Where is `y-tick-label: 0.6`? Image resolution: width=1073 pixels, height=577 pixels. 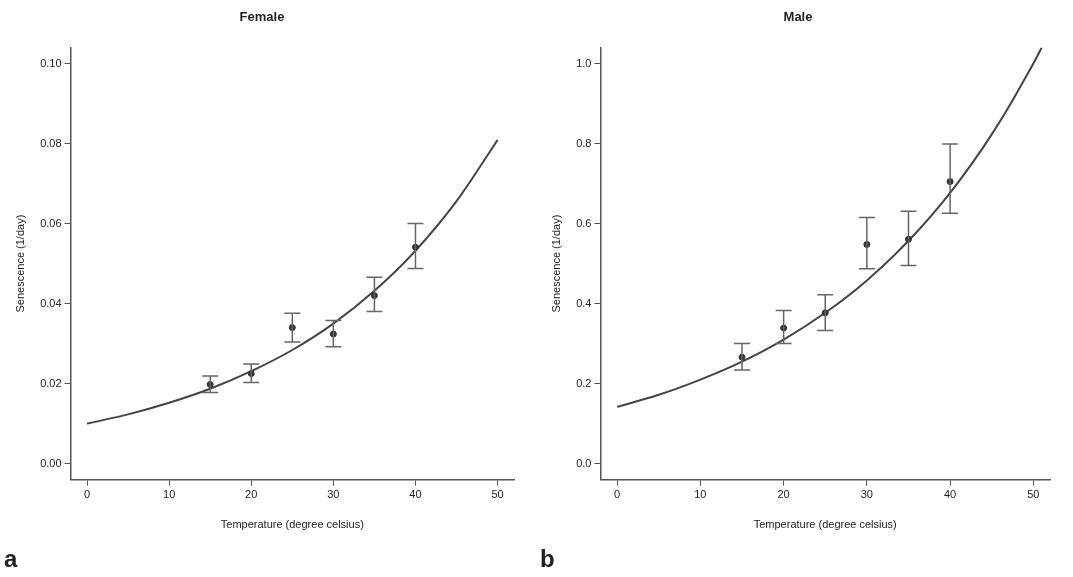
y-tick-label: 0.6 is located at coordinates (584, 222).